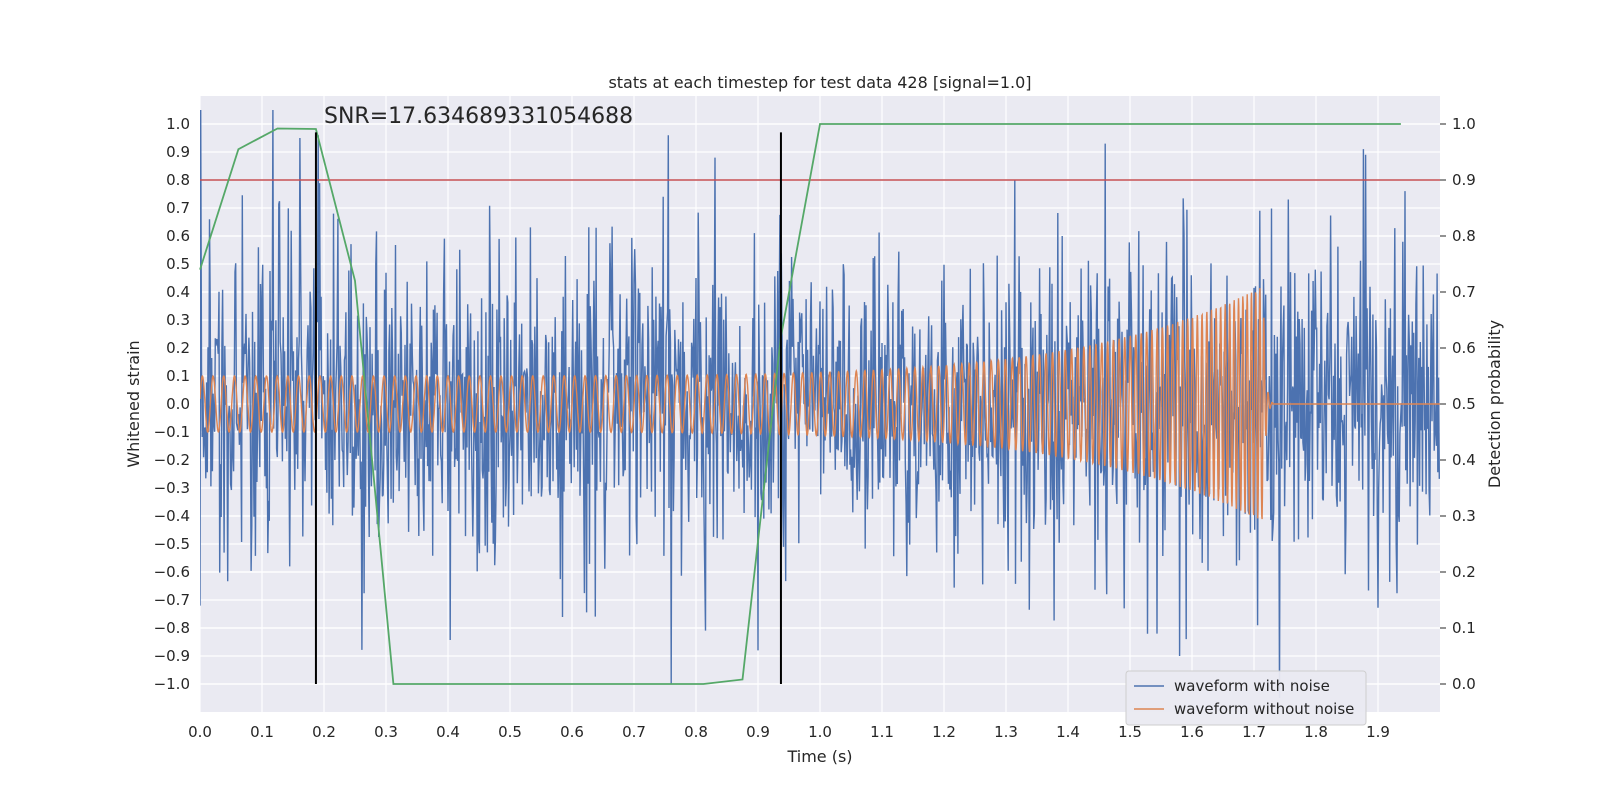 This screenshot has height=800, width=1600. Describe the element at coordinates (172, 656) in the screenshot. I see `y-tick-label: −0.9` at that location.